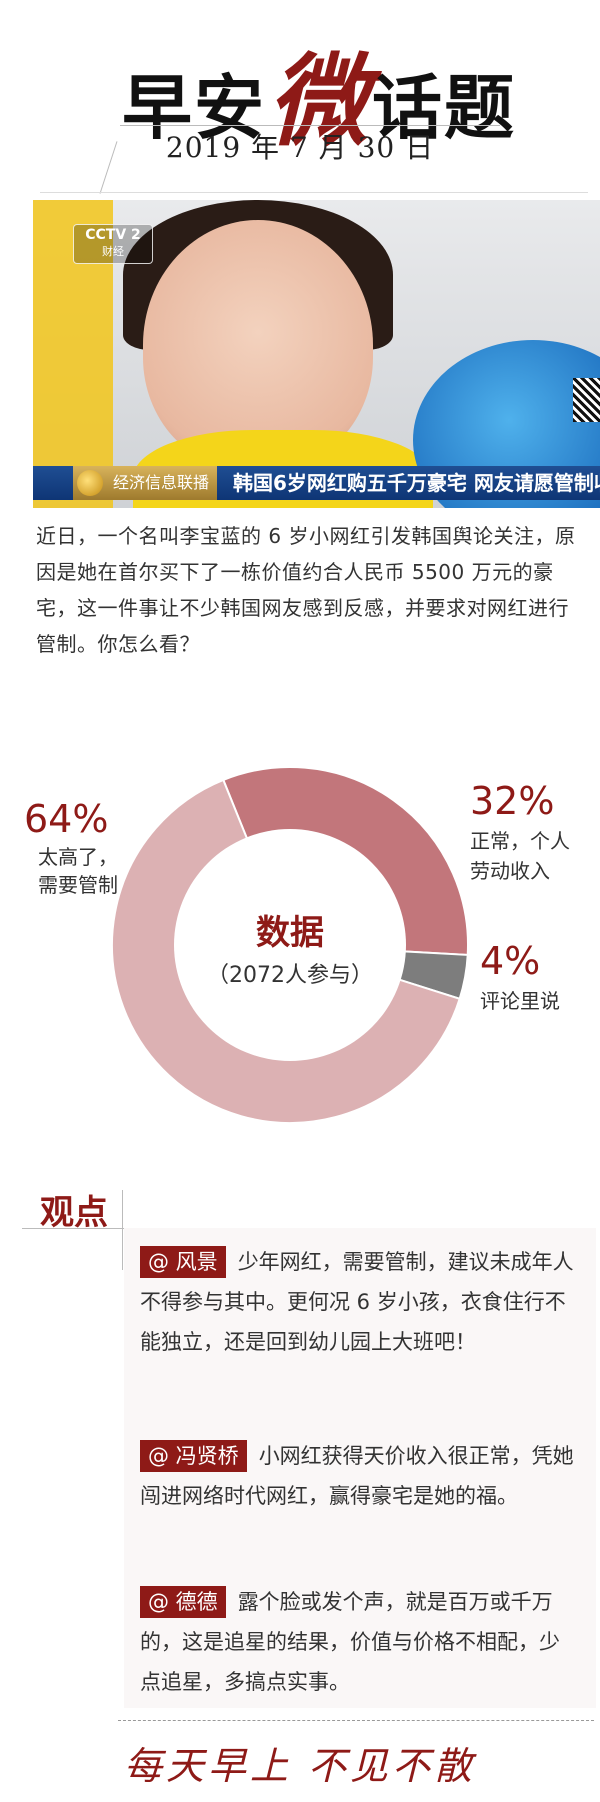 The height and width of the screenshot is (1802, 600). I want to click on caption-tag: 经济信息联播, so click(145, 483).